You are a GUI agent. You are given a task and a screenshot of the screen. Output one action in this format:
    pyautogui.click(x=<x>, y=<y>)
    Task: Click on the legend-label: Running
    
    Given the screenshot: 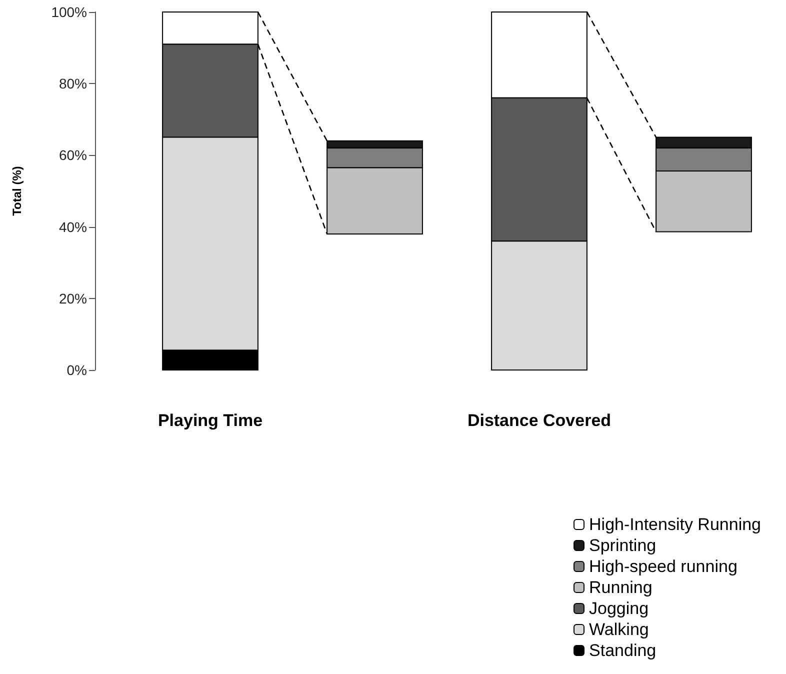 What is the action you would take?
    pyautogui.click(x=620, y=587)
    